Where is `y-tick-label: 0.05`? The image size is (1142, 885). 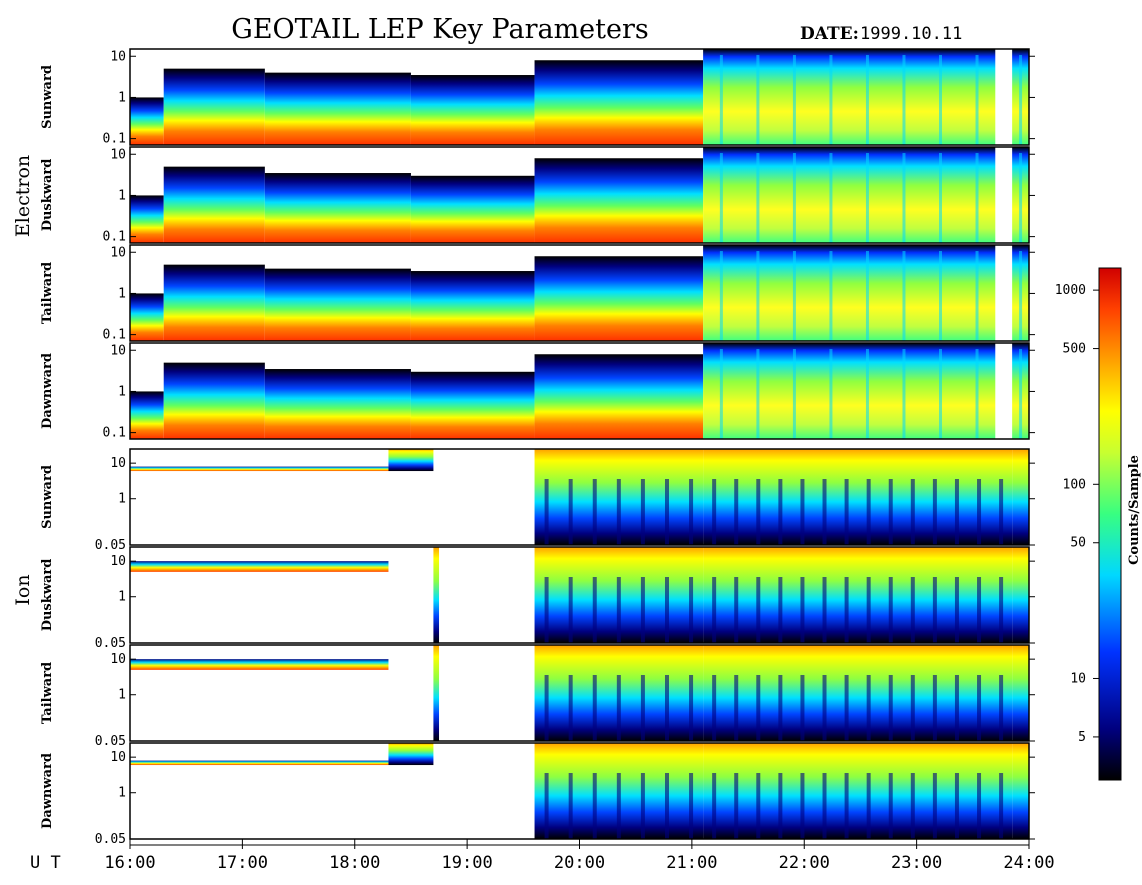 y-tick-label: 0.05 is located at coordinates (110, 545).